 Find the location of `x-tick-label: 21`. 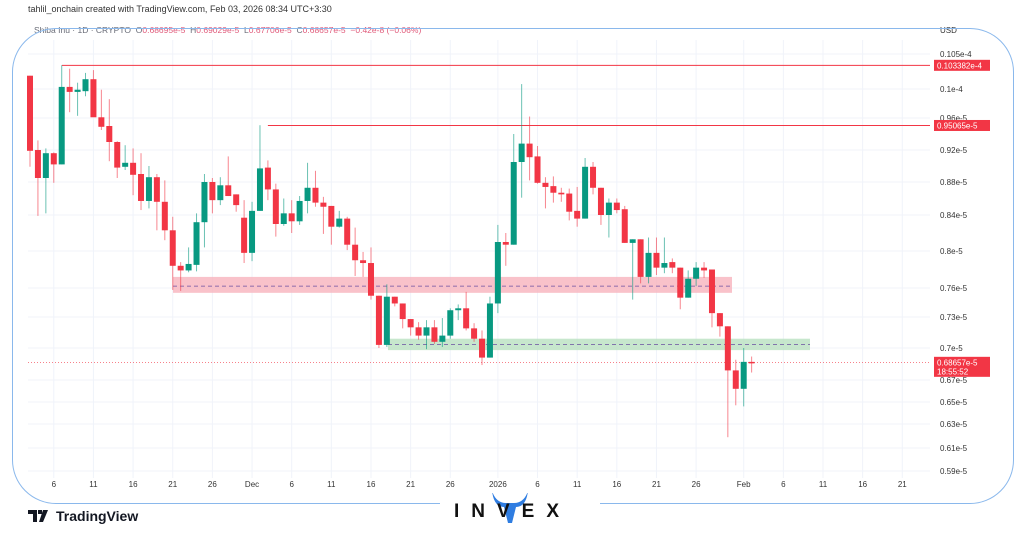

x-tick-label: 21 is located at coordinates (902, 484).